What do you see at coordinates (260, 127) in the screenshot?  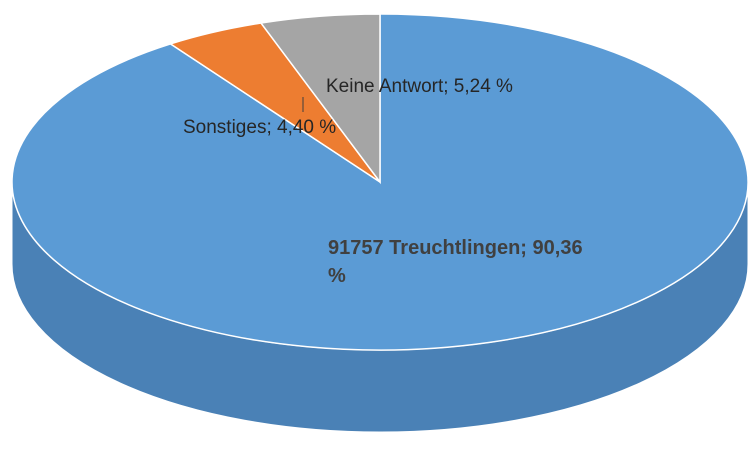 I see `data-label: Sonstiges; 4,40 %` at bounding box center [260, 127].